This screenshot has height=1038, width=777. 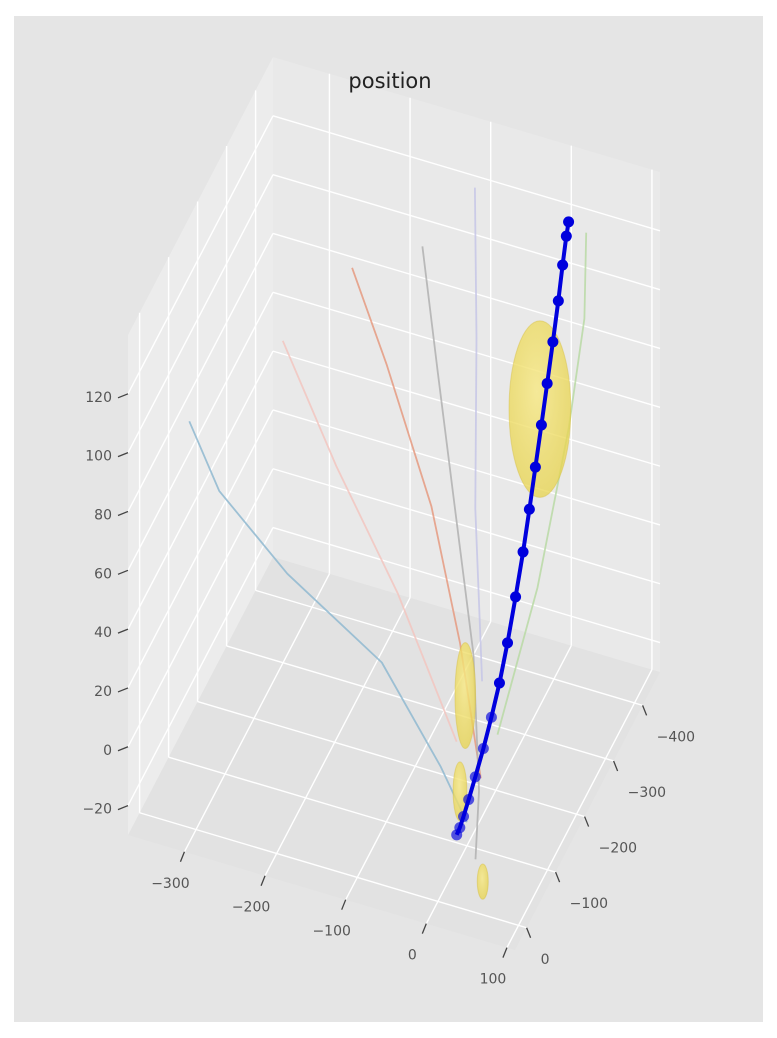 What do you see at coordinates (412, 956) in the screenshot?
I see `x-tick-label: 0` at bounding box center [412, 956].